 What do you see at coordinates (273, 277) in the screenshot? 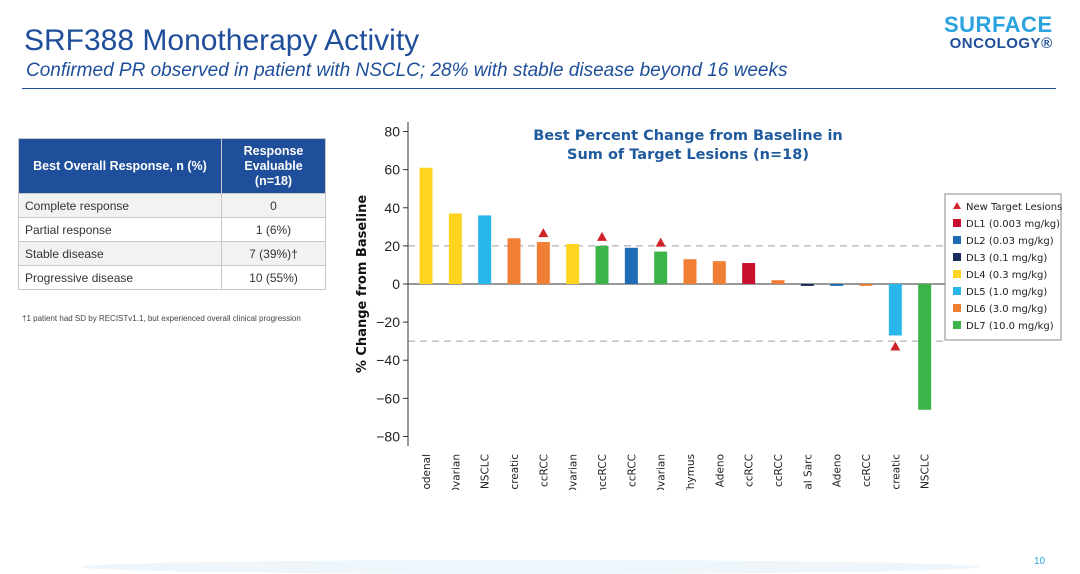
I see `table-cell-value: 10 (55%)` at bounding box center [273, 277].